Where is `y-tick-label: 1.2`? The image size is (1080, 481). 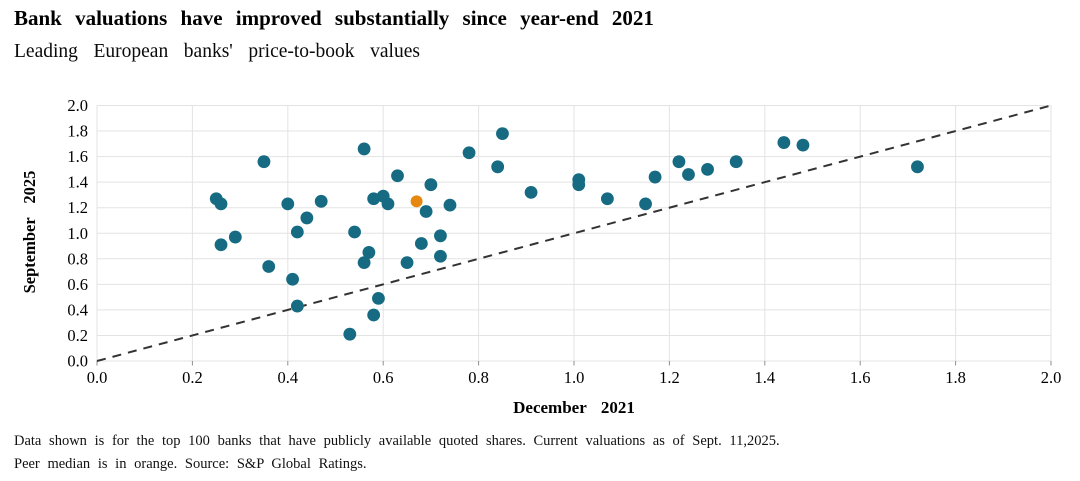 y-tick-label: 1.2 is located at coordinates (77, 207).